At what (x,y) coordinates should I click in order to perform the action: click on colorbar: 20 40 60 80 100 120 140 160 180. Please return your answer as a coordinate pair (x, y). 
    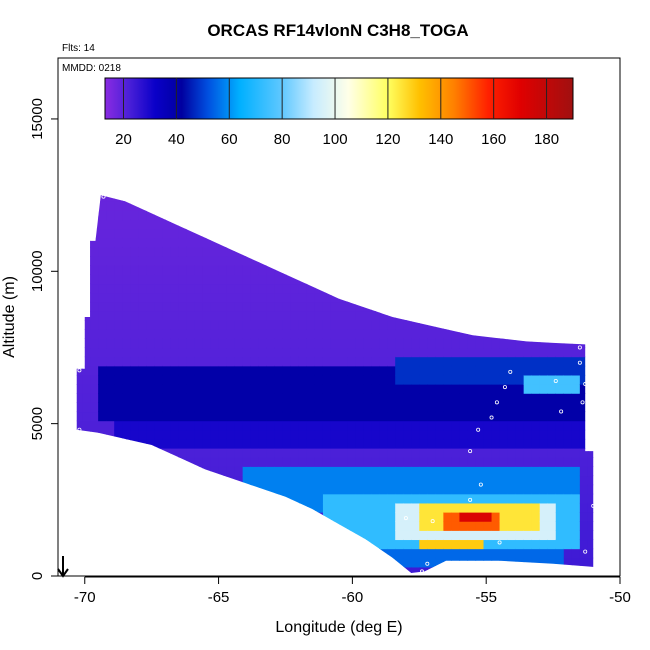
    Looking at the image, I should click on (339, 112).